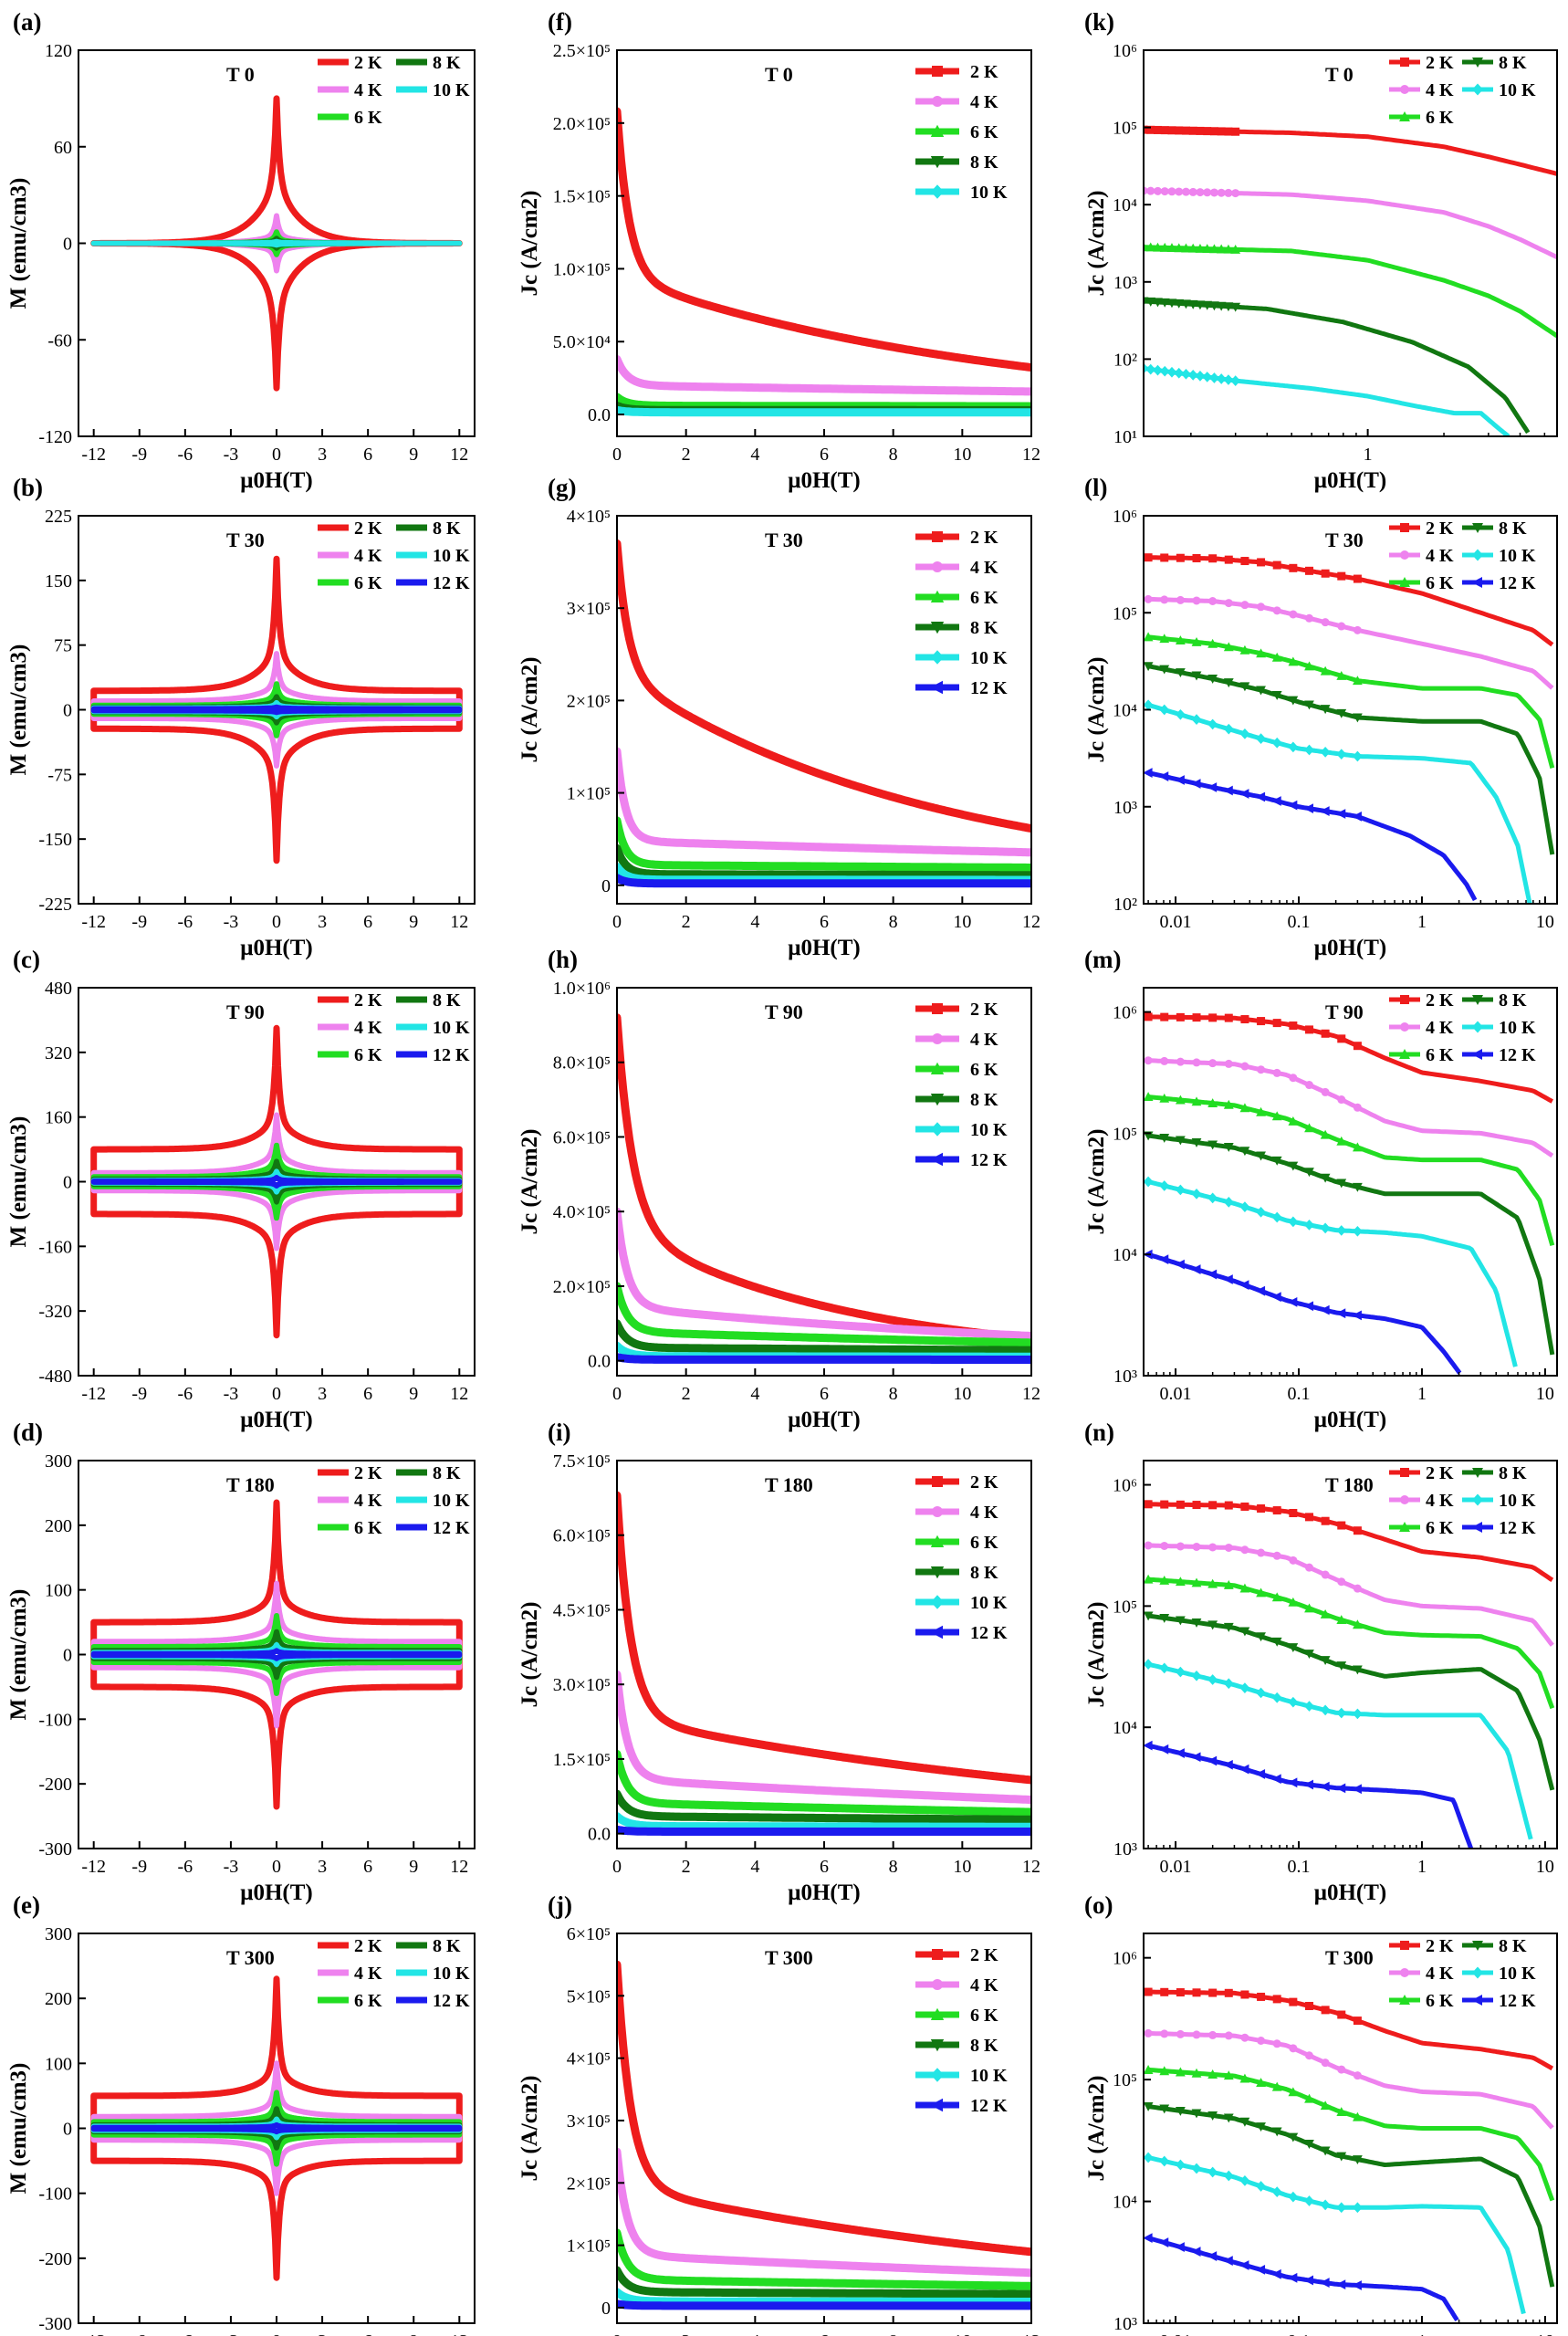 This screenshot has height=2336, width=1568. What do you see at coordinates (1125, 1134) in the screenshot?
I see `y-tick-label: 10⁵` at bounding box center [1125, 1134].